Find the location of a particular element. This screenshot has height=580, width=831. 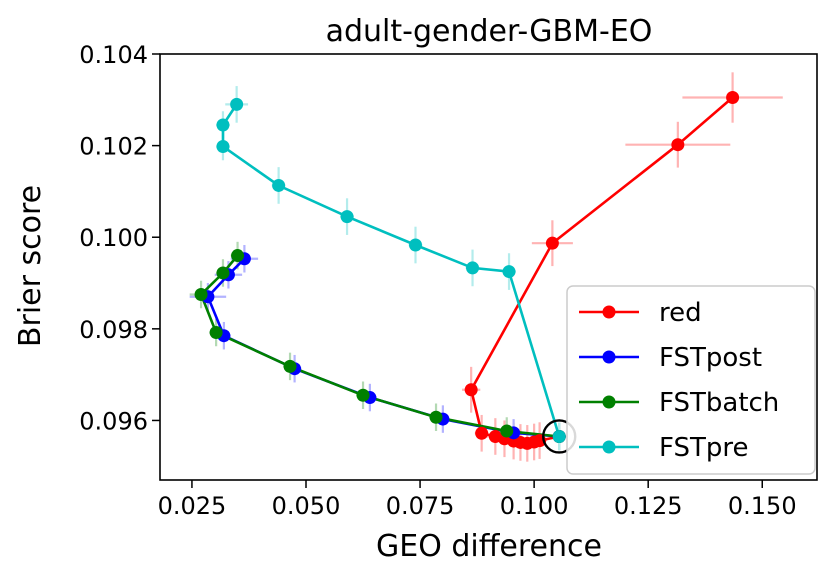

red-legend-label: red is located at coordinates (680, 313).